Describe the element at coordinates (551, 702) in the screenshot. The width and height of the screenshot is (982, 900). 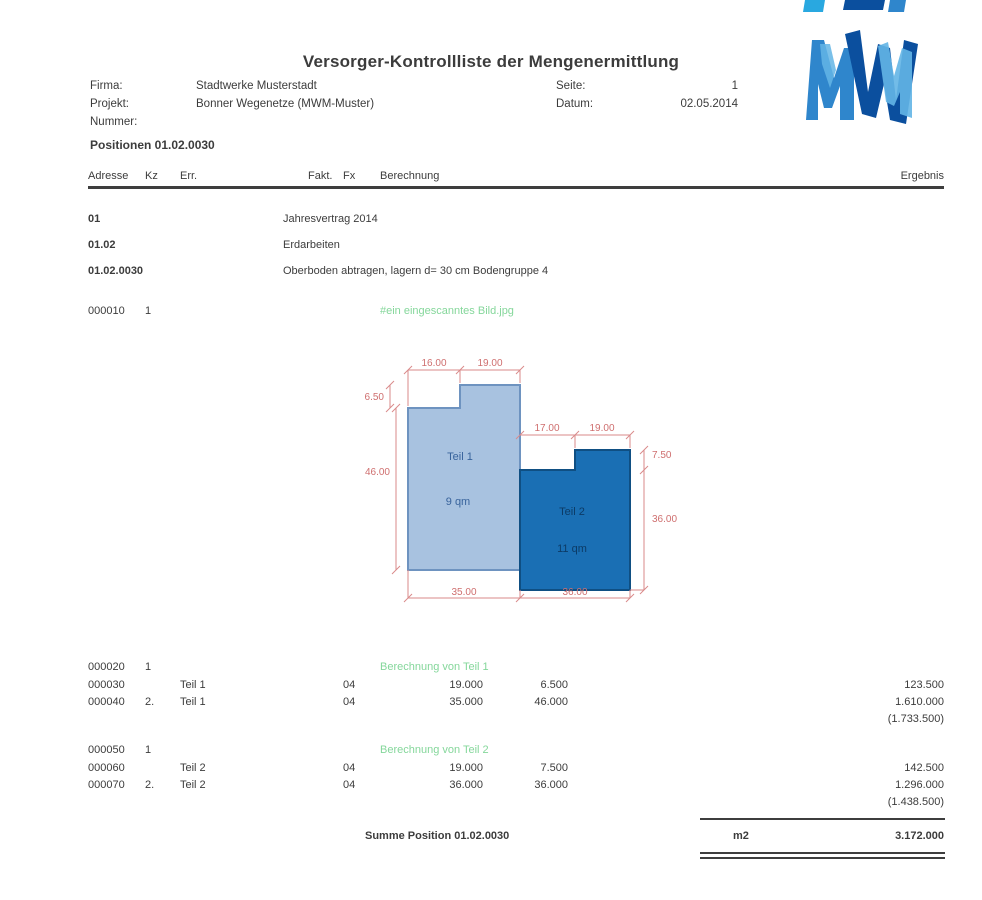
I see `row-val2: 46.000` at that location.